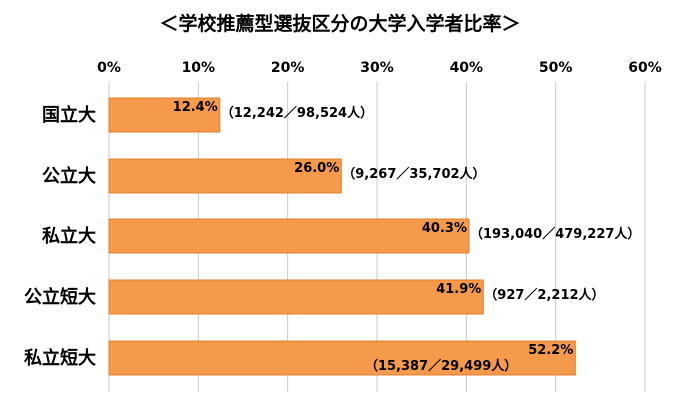  Describe the element at coordinates (458, 289) in the screenshot. I see `value-label: 41.9%` at that location.